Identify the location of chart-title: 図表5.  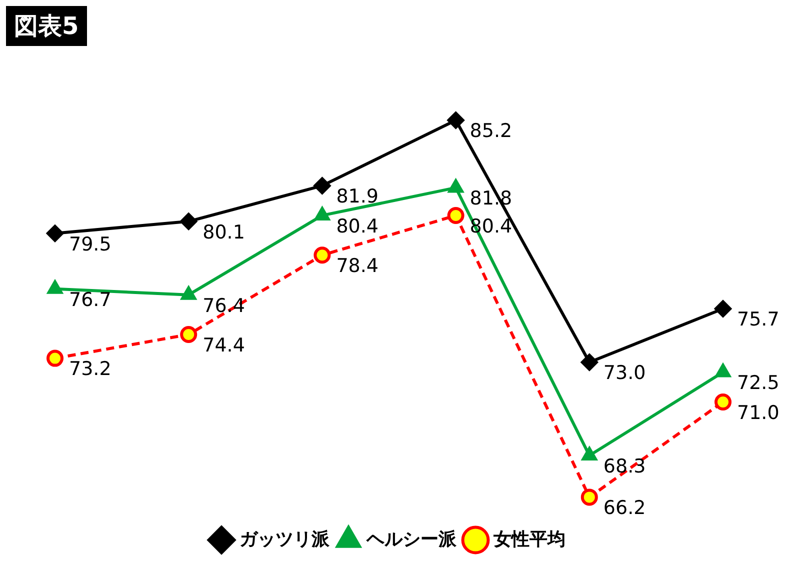
(46, 26).